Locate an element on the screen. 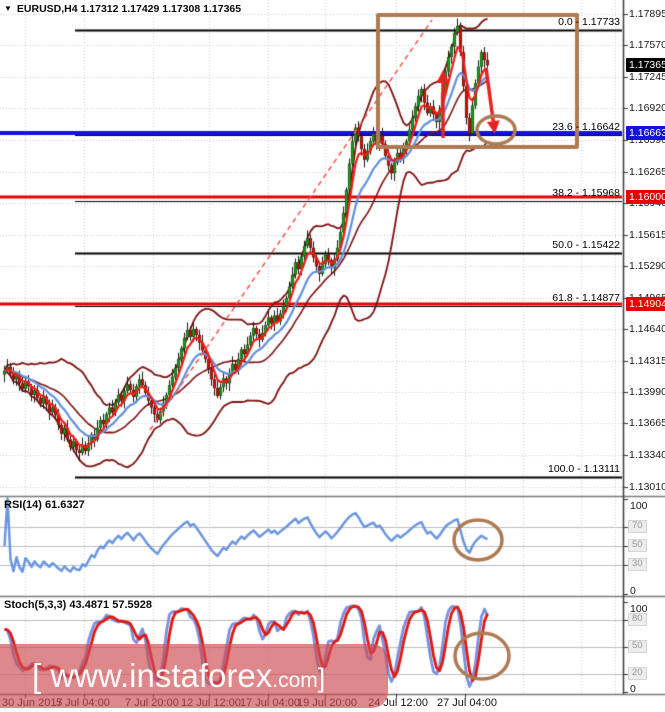  stoch-axis-100: 100 is located at coordinates (639, 608).